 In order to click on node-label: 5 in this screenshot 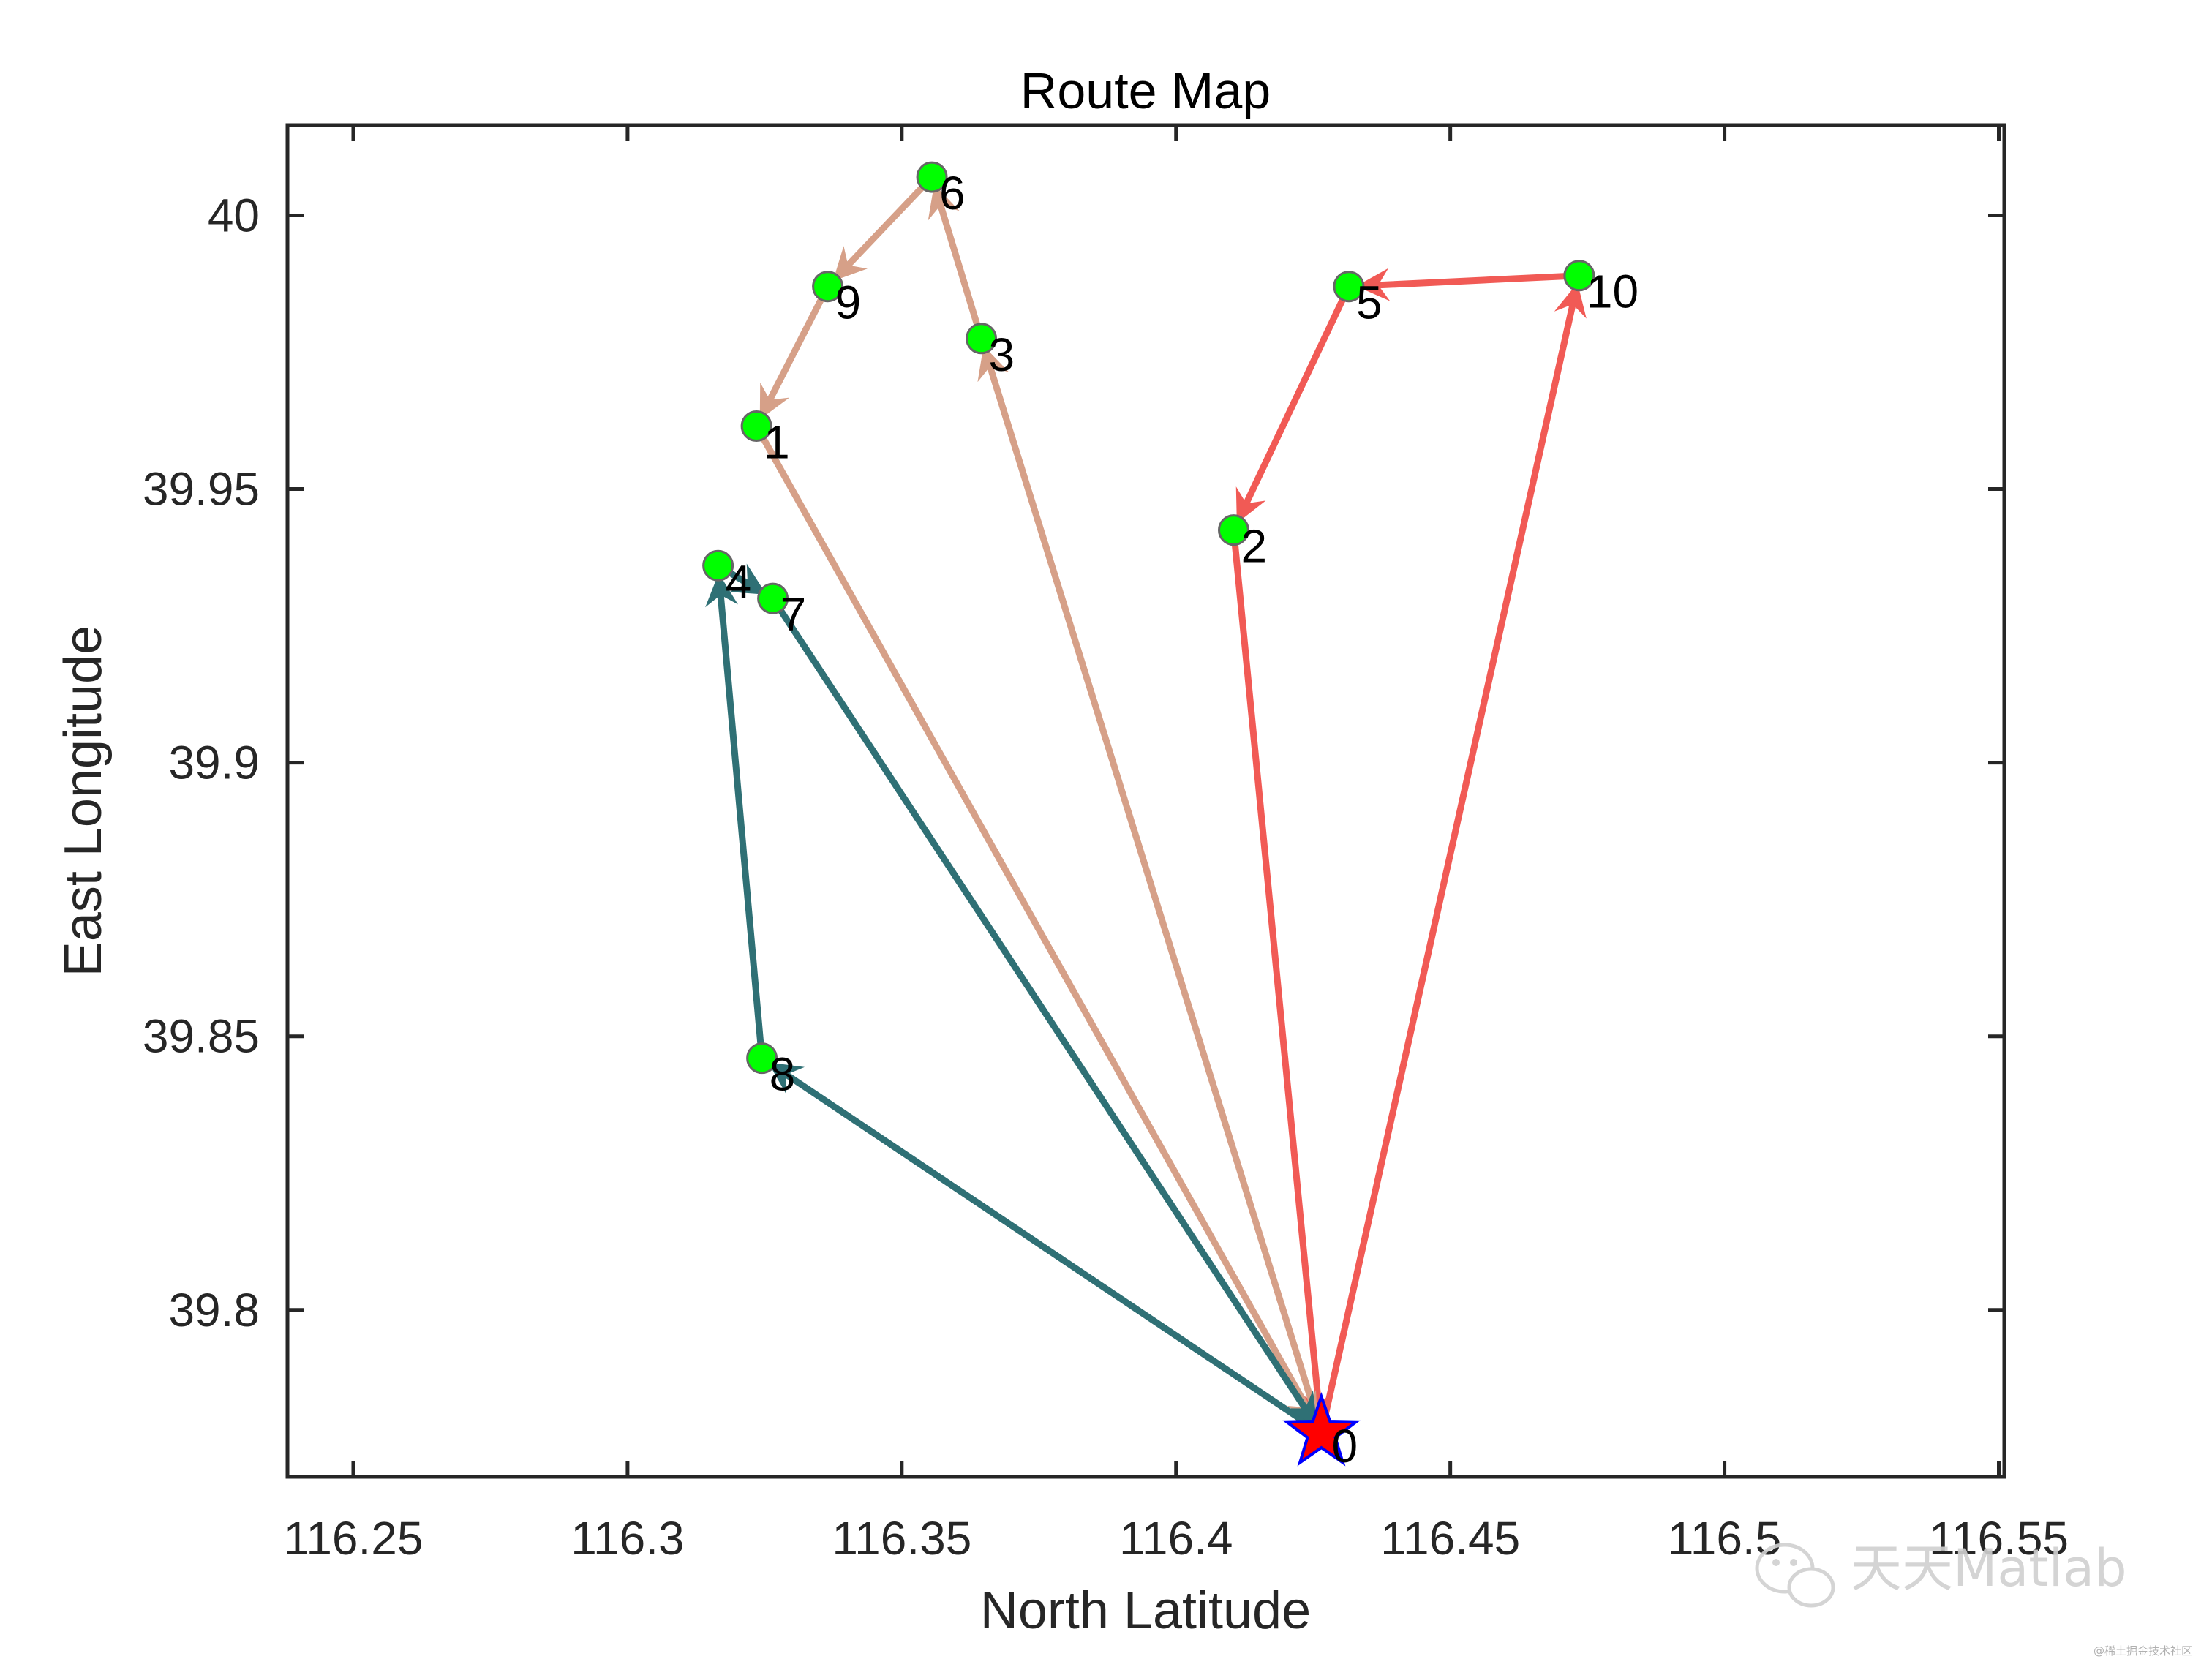, I will do `click(1369, 302)`.